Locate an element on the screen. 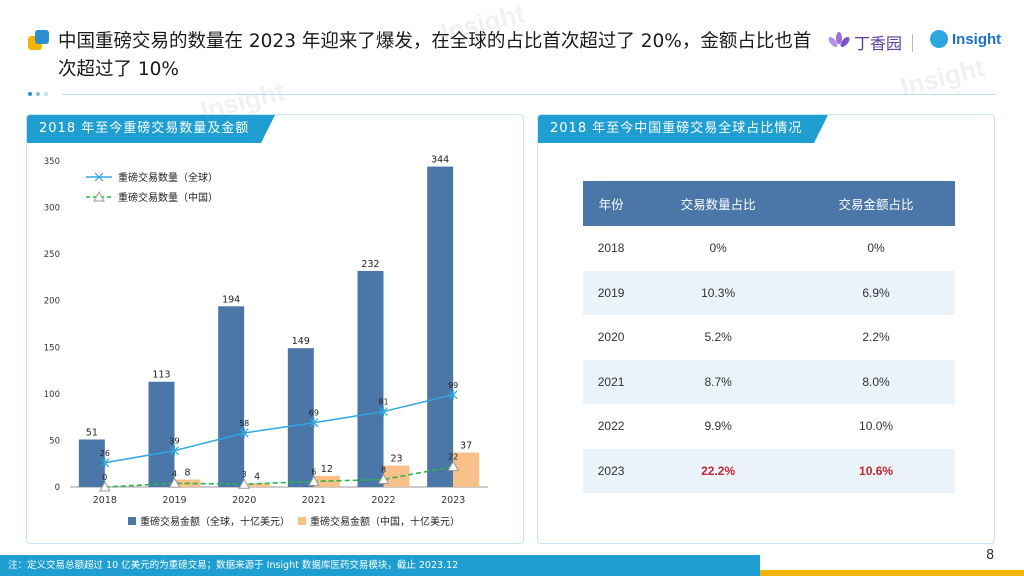  table-row: 2023 22.2% 10.6% is located at coordinates (769, 470).